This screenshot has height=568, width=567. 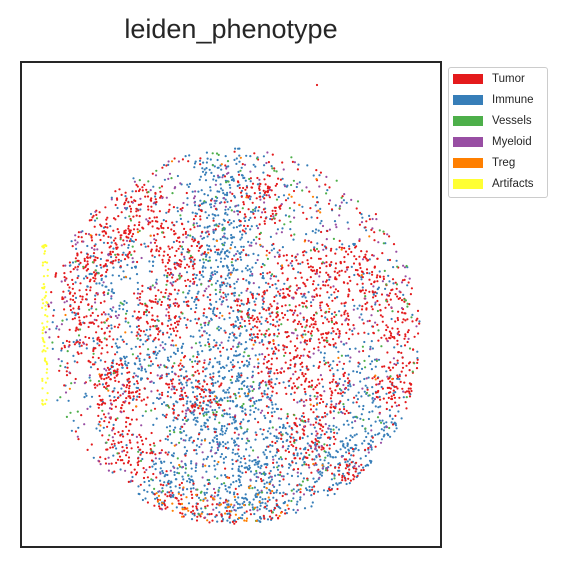 What do you see at coordinates (190, 359) in the screenshot?
I see `point-immune-1942` at bounding box center [190, 359].